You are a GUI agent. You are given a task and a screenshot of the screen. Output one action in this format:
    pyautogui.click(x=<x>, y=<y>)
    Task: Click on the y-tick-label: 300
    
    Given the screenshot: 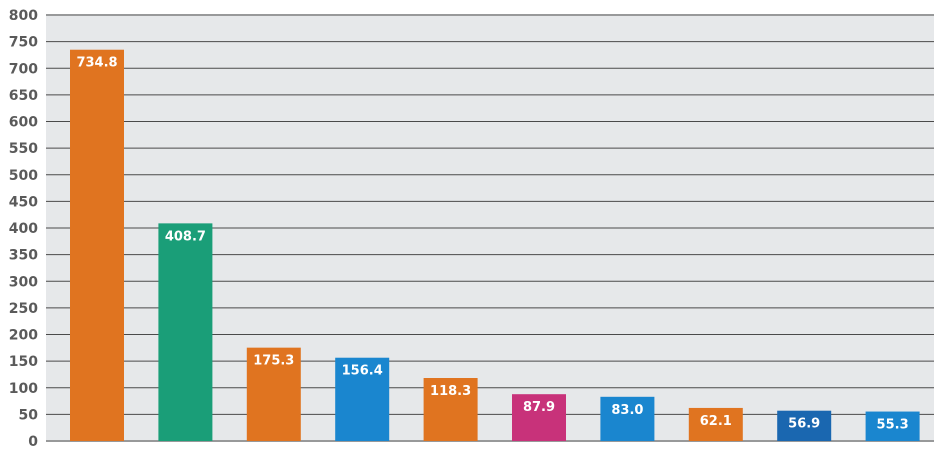 What is the action you would take?
    pyautogui.click(x=23, y=282)
    